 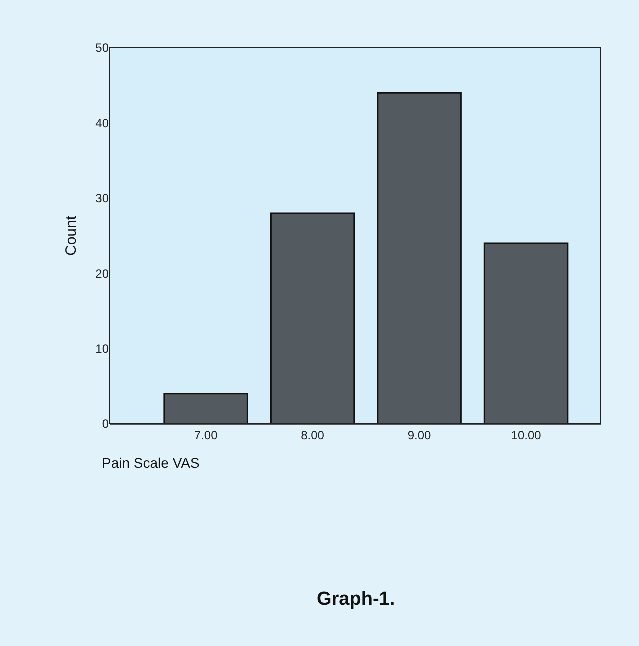 What do you see at coordinates (71, 235) in the screenshot?
I see `y-axis-title: Count` at bounding box center [71, 235].